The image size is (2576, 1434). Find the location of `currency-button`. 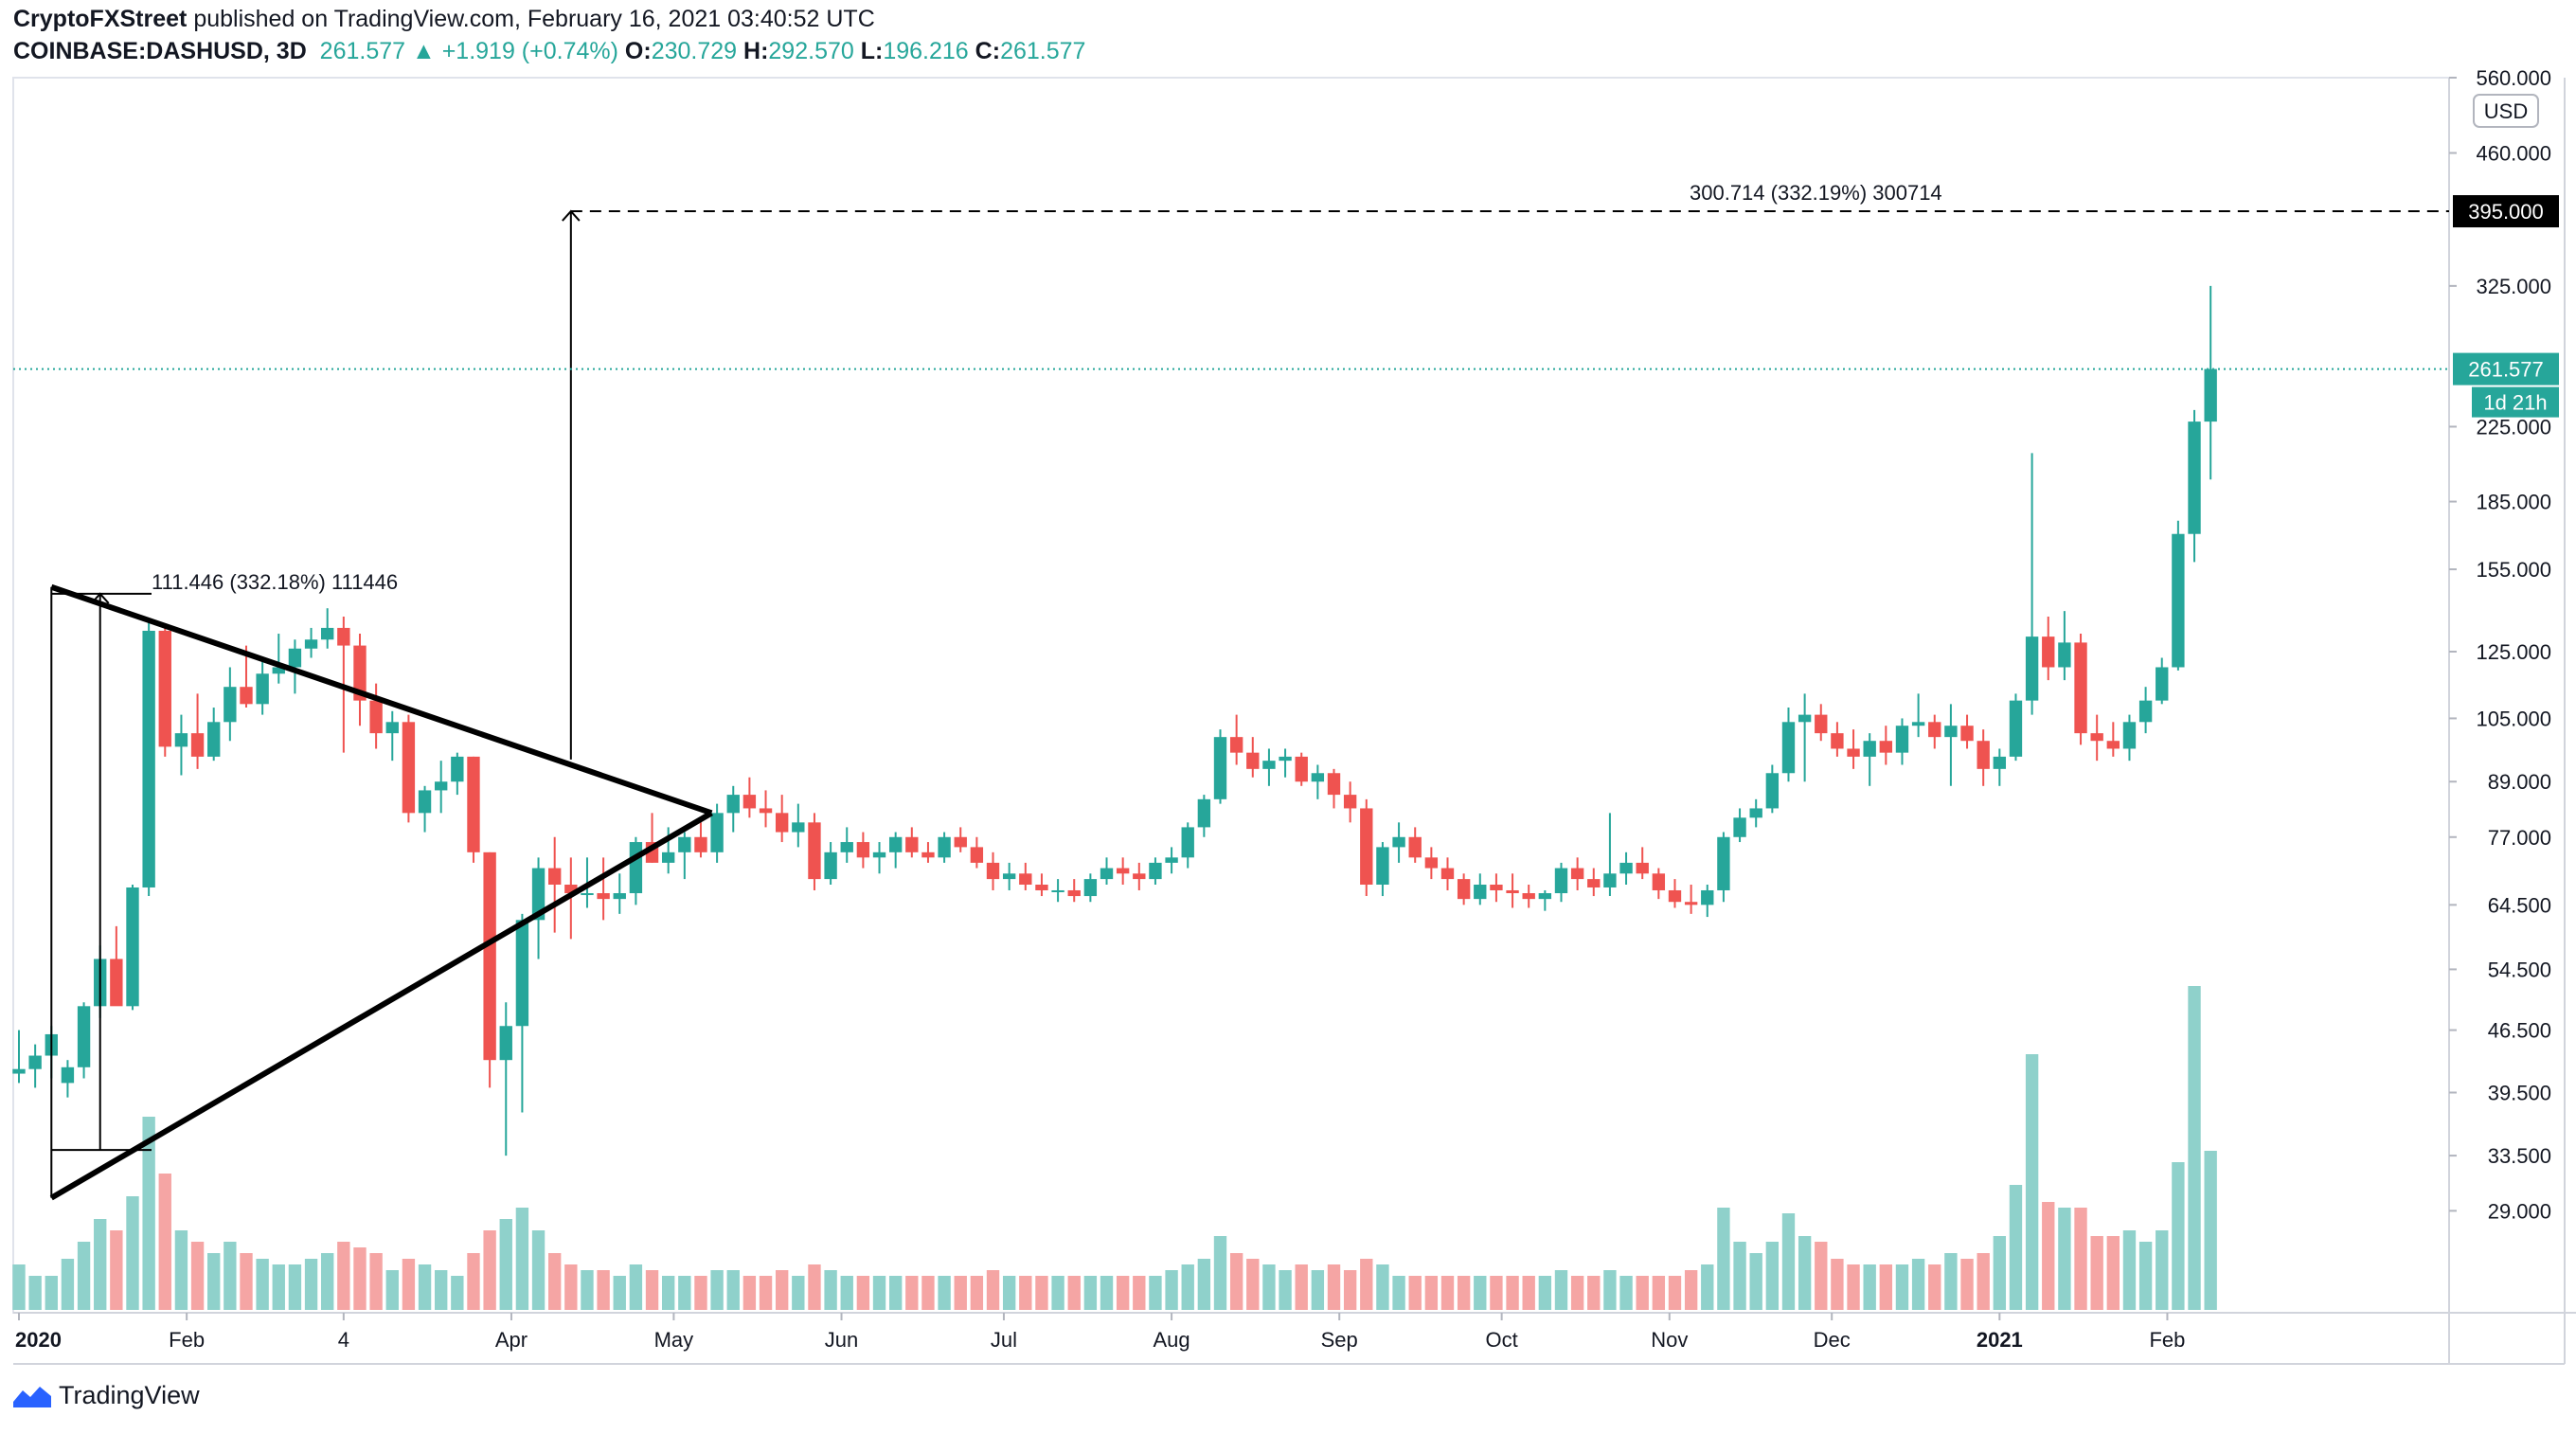

currency-button is located at coordinates (2506, 111).